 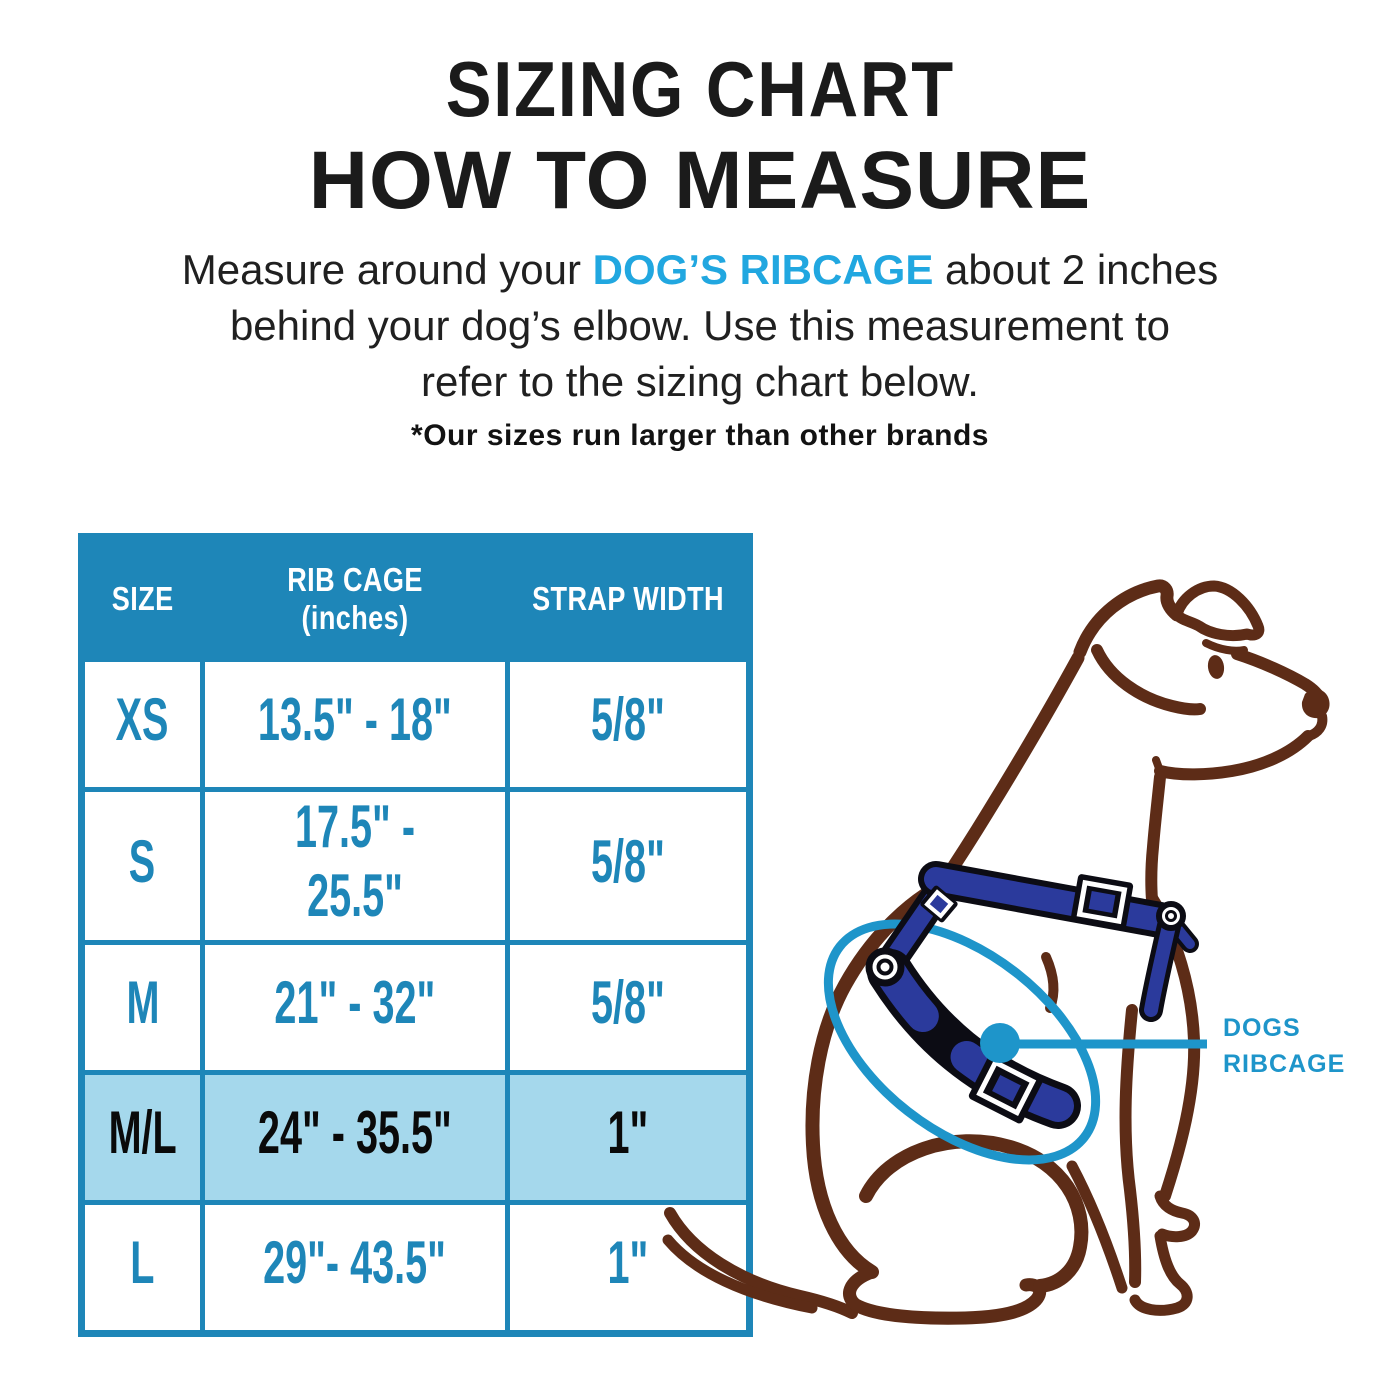 I want to click on cell-size: S, so click(x=142, y=866).